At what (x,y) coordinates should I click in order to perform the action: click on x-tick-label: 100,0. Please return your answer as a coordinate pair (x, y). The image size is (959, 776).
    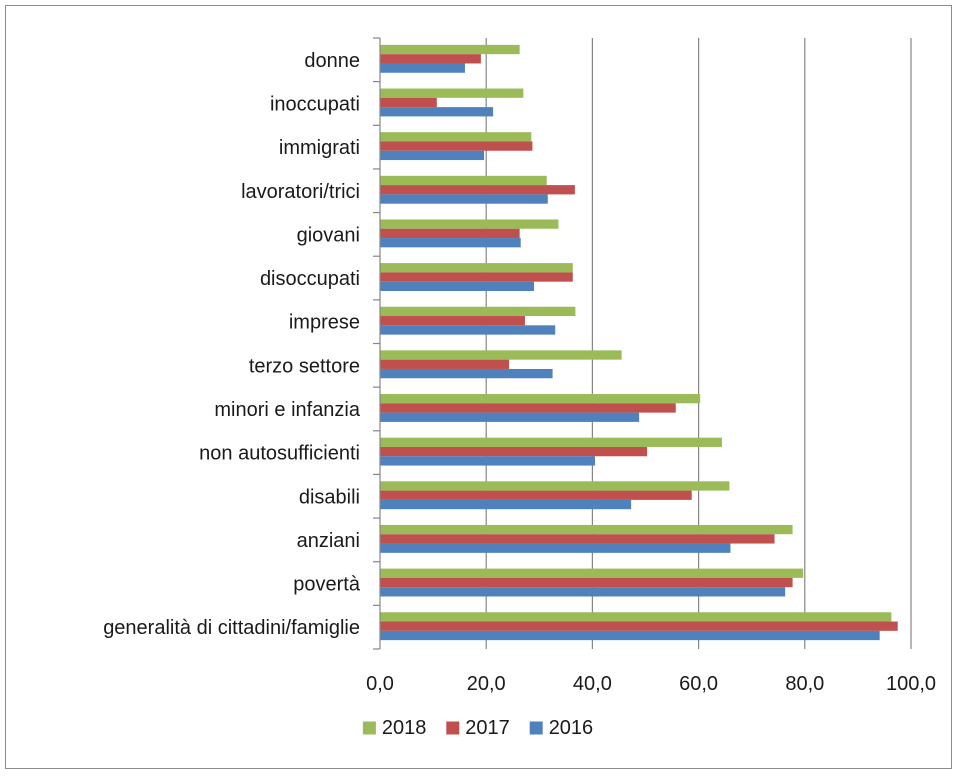
    Looking at the image, I should click on (911, 684).